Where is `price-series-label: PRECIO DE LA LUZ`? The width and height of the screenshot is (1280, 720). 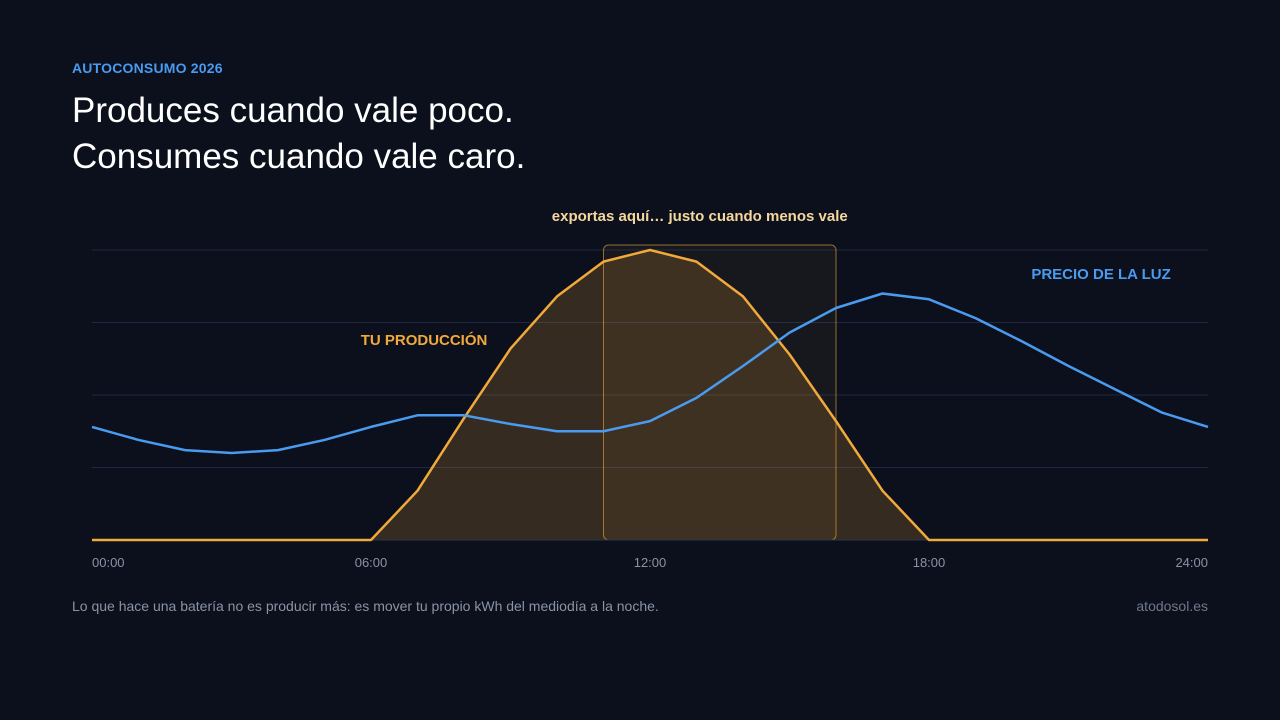
price-series-label: PRECIO DE LA LUZ is located at coordinates (1100, 274).